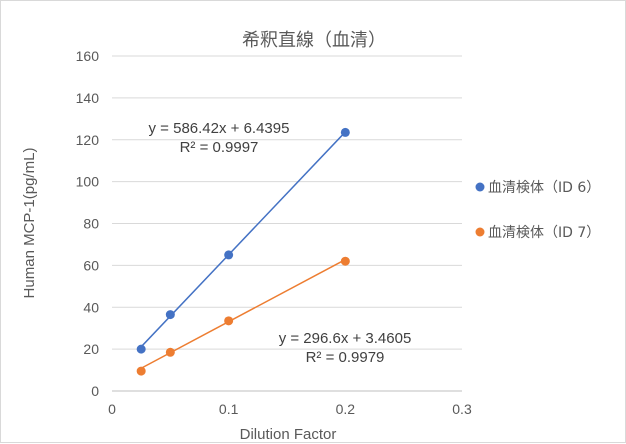  What do you see at coordinates (314, 40) in the screenshot?
I see `chart-title: 希釈直線（血清）` at bounding box center [314, 40].